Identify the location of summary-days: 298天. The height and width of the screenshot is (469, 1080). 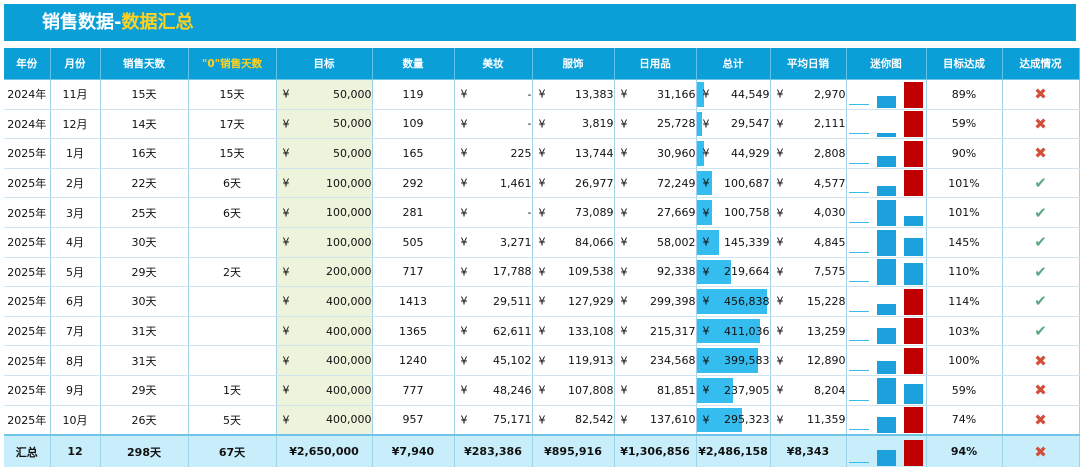
(144, 451).